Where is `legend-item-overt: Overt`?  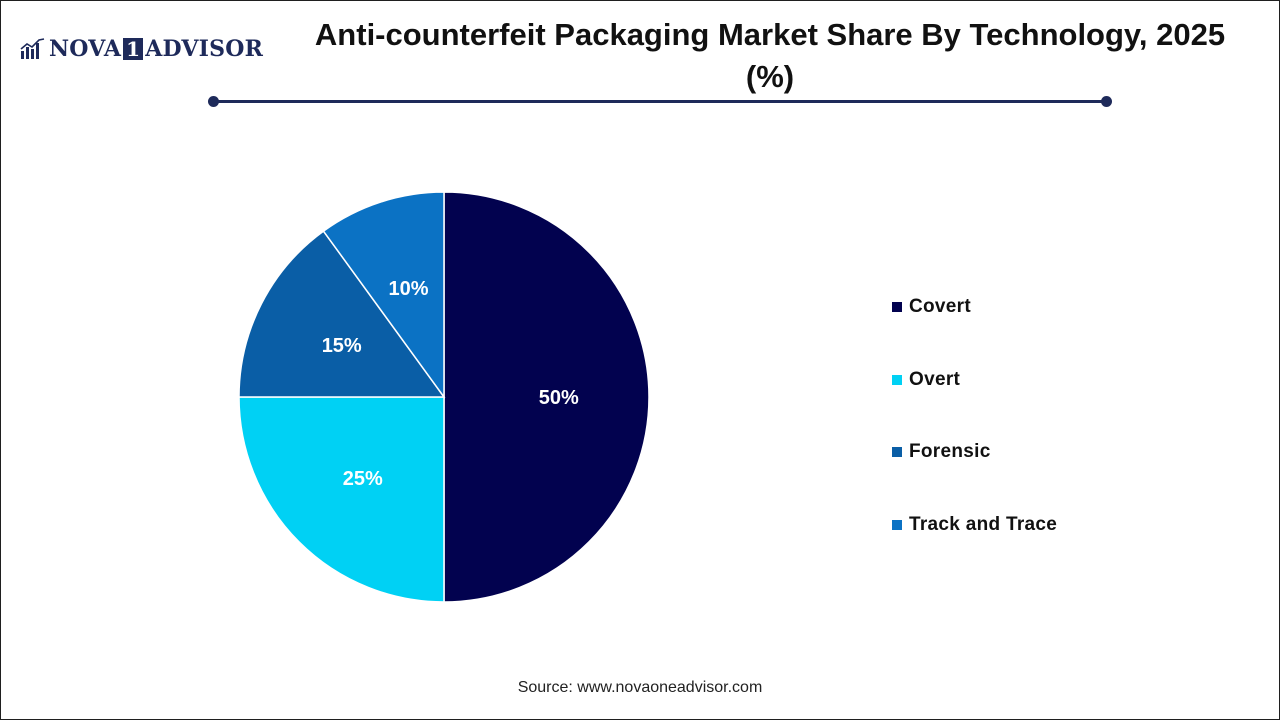 legend-item-overt: Overt is located at coordinates (974, 380).